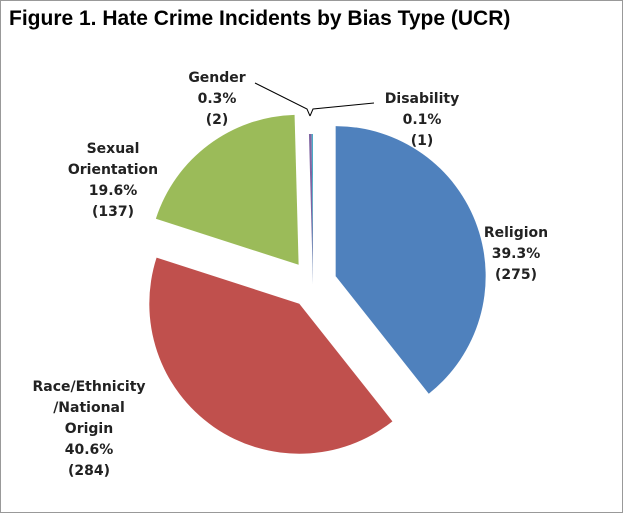 Image resolution: width=623 pixels, height=514 pixels. I want to click on leader-line-gender, so click(282, 99).